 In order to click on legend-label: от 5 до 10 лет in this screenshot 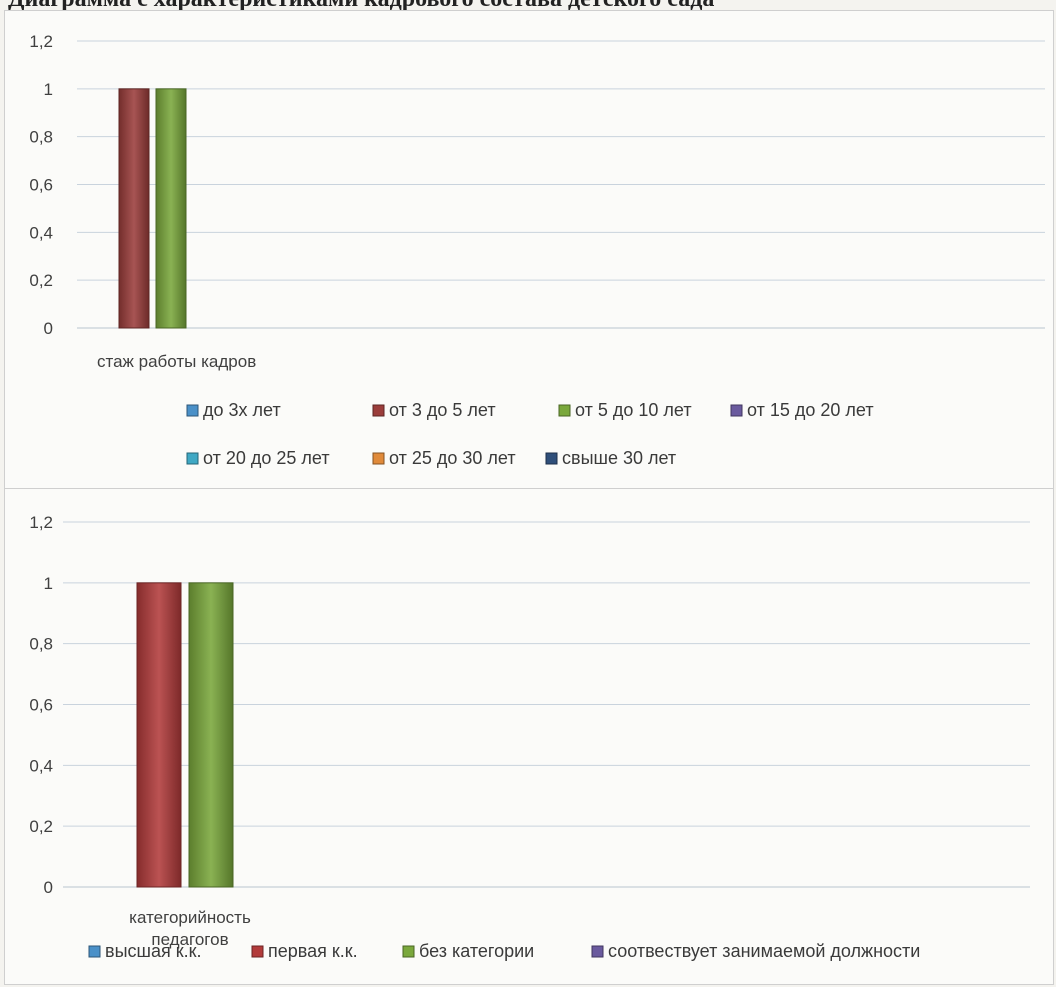, I will do `click(633, 410)`.